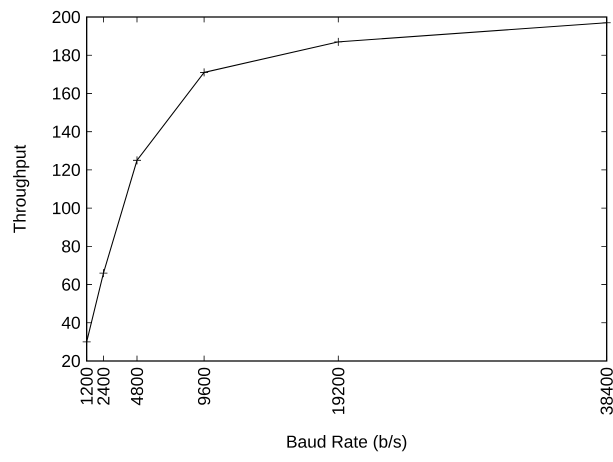  I want to click on x-tick-label: 1200, so click(86, 386).